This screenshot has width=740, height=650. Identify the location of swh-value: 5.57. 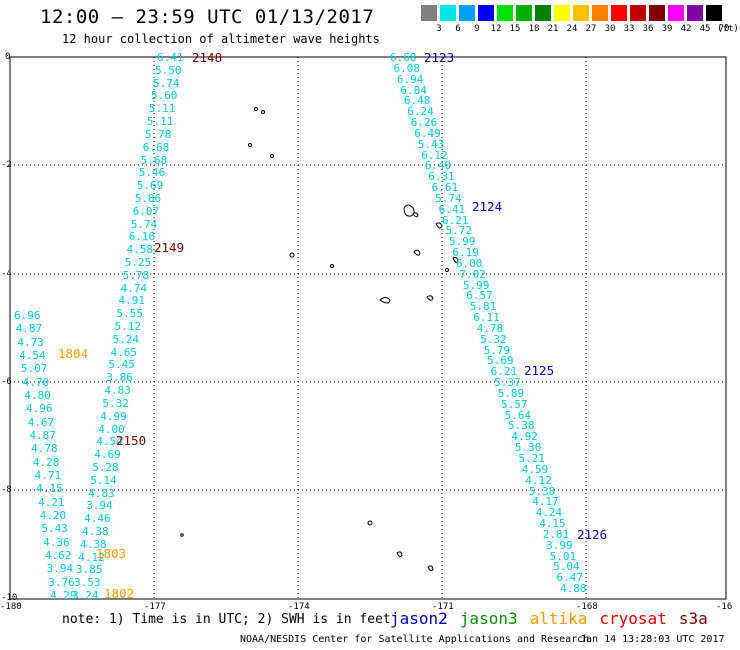
(514, 404).